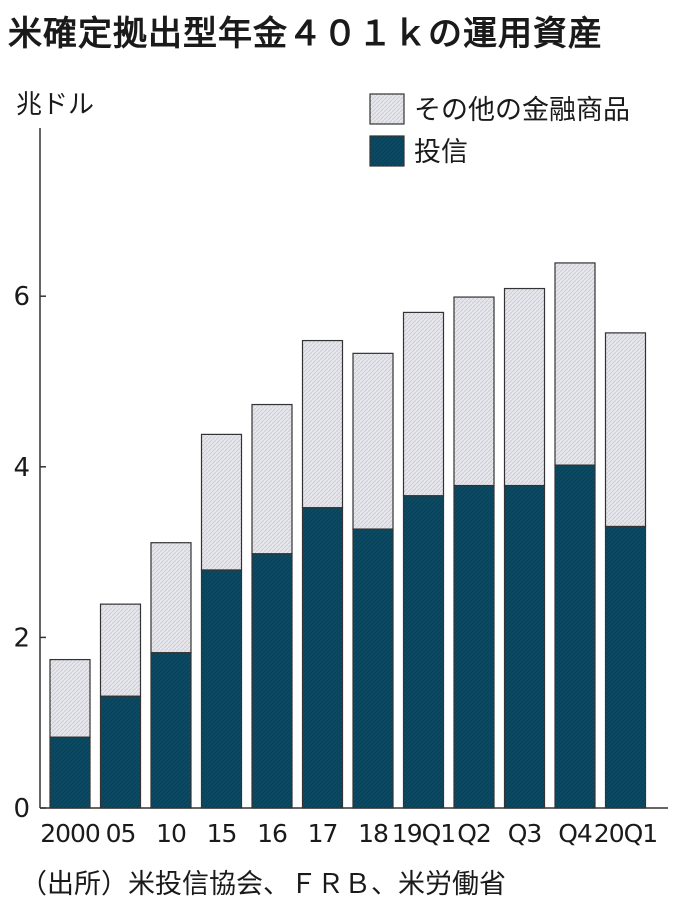  Describe the element at coordinates (323, 833) in the screenshot. I see `x-tick-label: 17` at that location.